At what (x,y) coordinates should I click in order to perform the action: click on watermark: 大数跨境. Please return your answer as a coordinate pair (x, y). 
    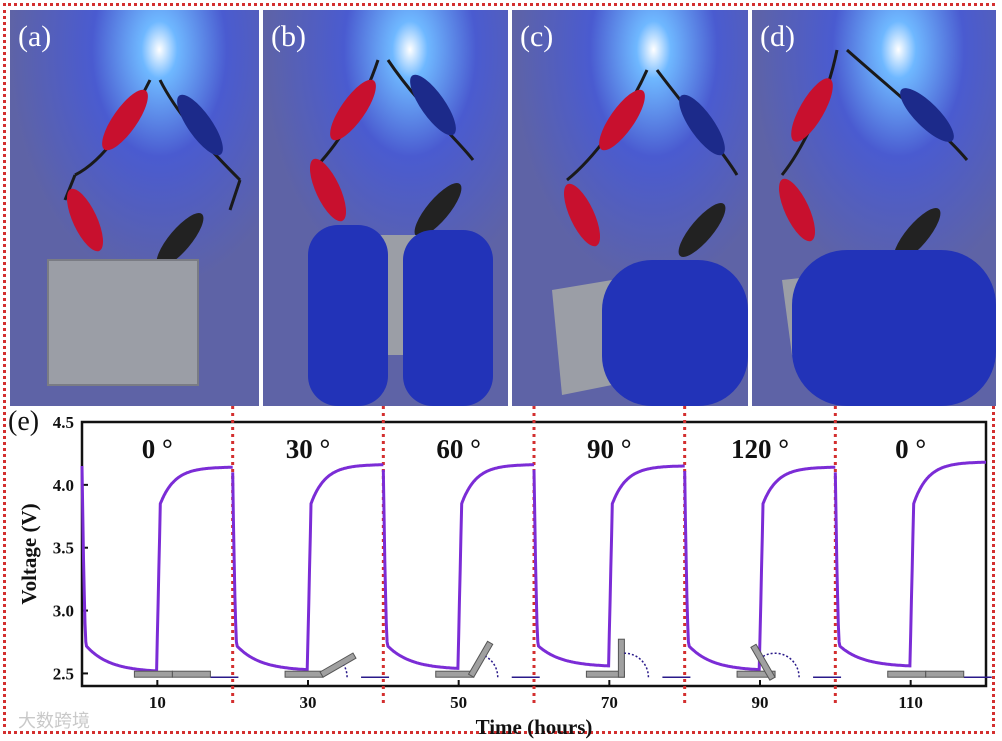
    Looking at the image, I should click on (54, 721).